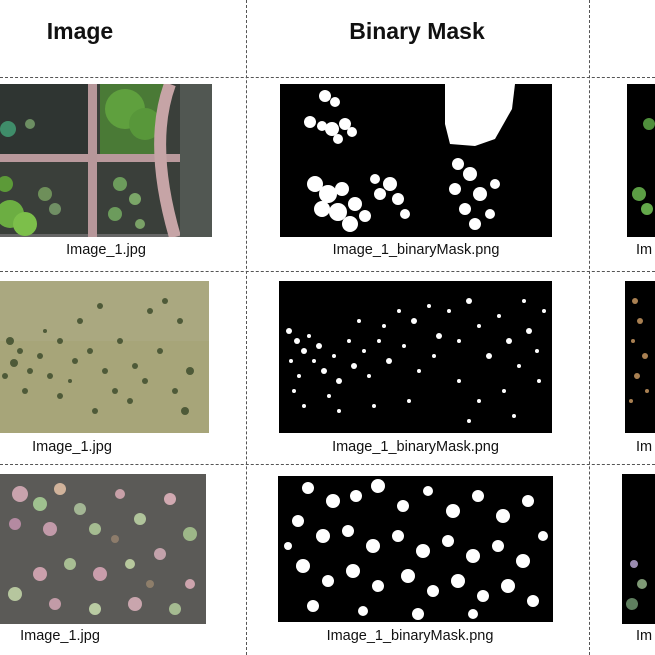  Describe the element at coordinates (417, 31) in the screenshot. I see `column-header-binary-mask: Binary Mask` at that location.